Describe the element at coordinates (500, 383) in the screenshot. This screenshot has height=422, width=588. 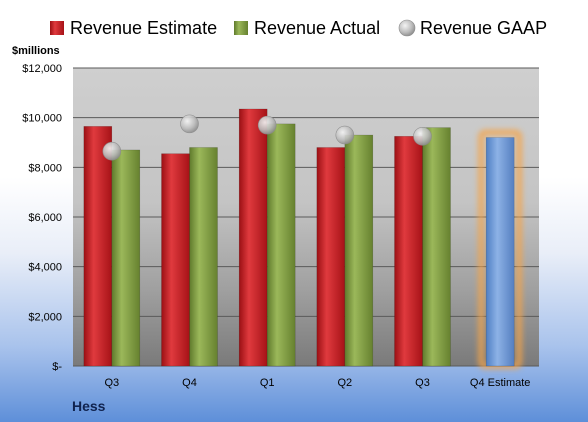
I see `x-tick-label: Q4 Estimate` at that location.